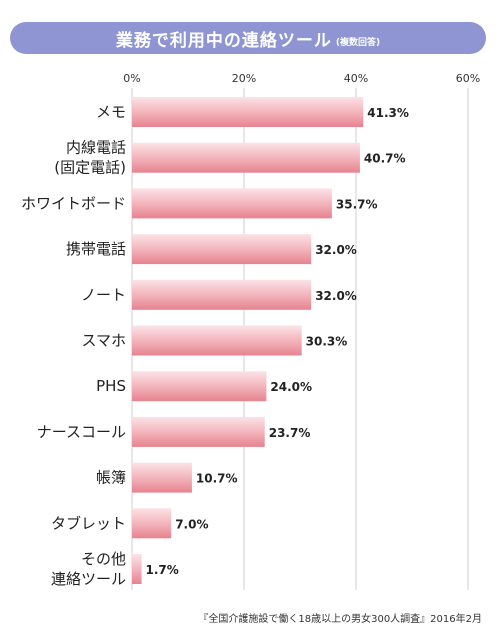 The width and height of the screenshot is (500, 640). Describe the element at coordinates (340, 619) in the screenshot. I see `source-note: 『全国介護施設で働く18歳以上の男女300人調査』2016年2月` at that location.